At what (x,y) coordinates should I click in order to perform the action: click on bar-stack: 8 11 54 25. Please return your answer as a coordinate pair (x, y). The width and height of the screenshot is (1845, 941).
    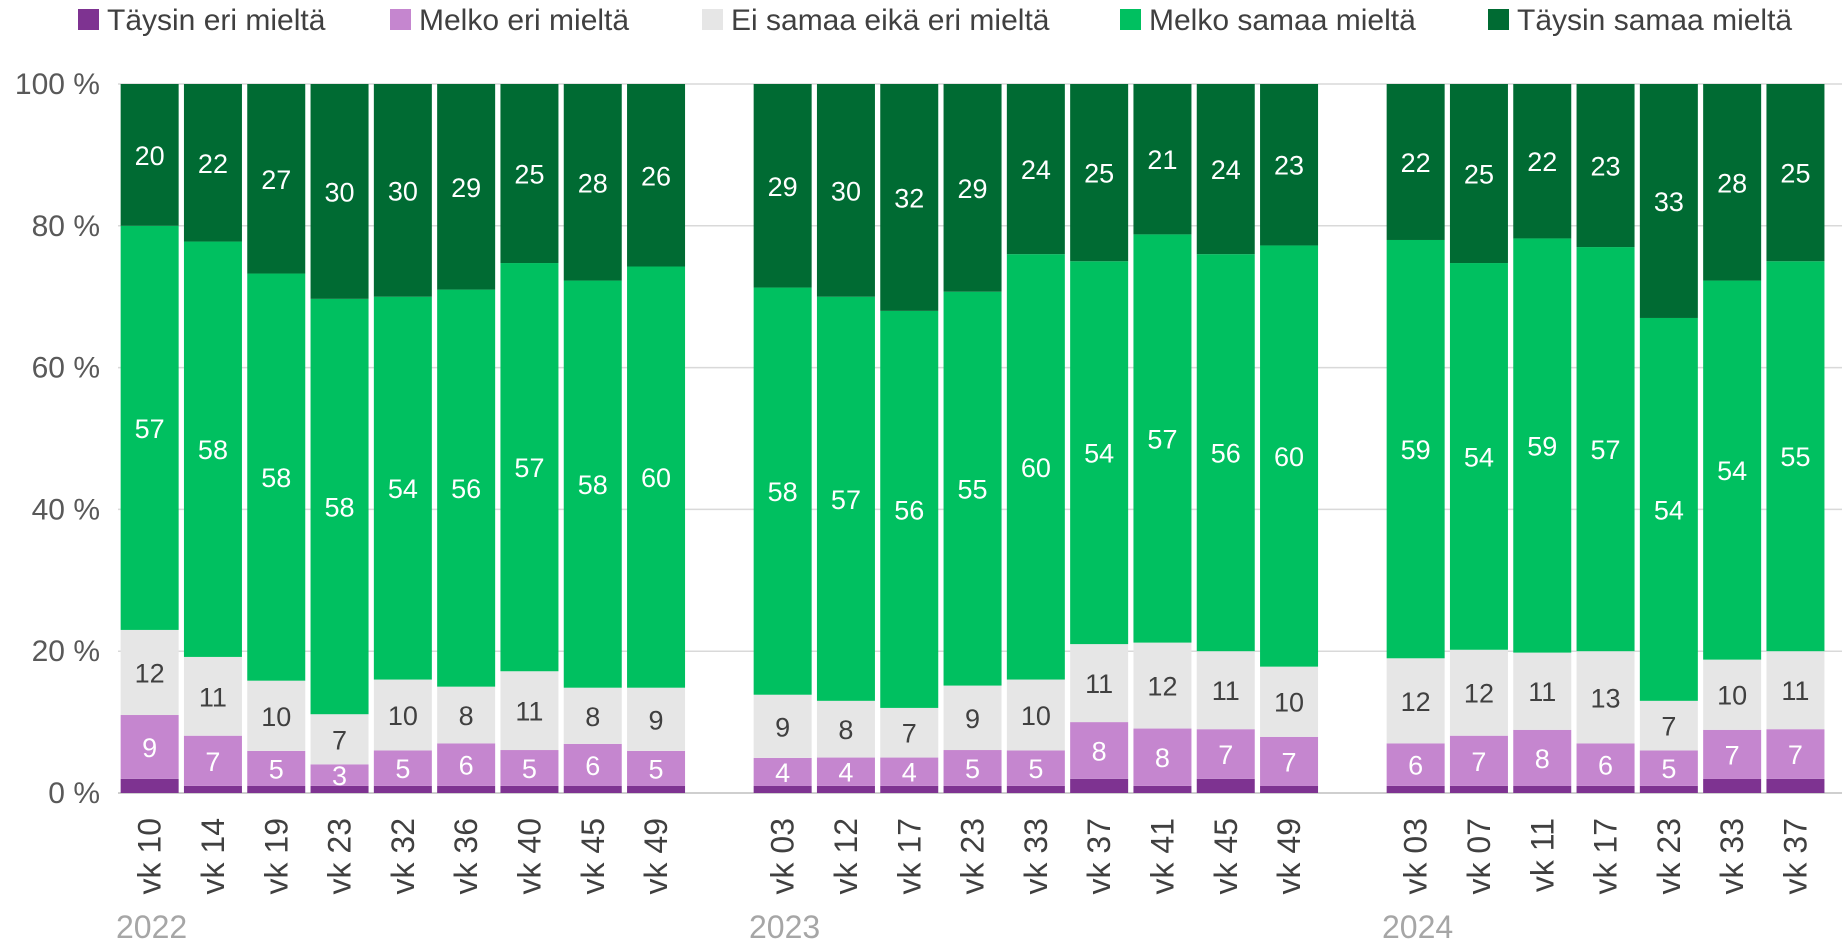
    Looking at the image, I should click on (1099, 438).